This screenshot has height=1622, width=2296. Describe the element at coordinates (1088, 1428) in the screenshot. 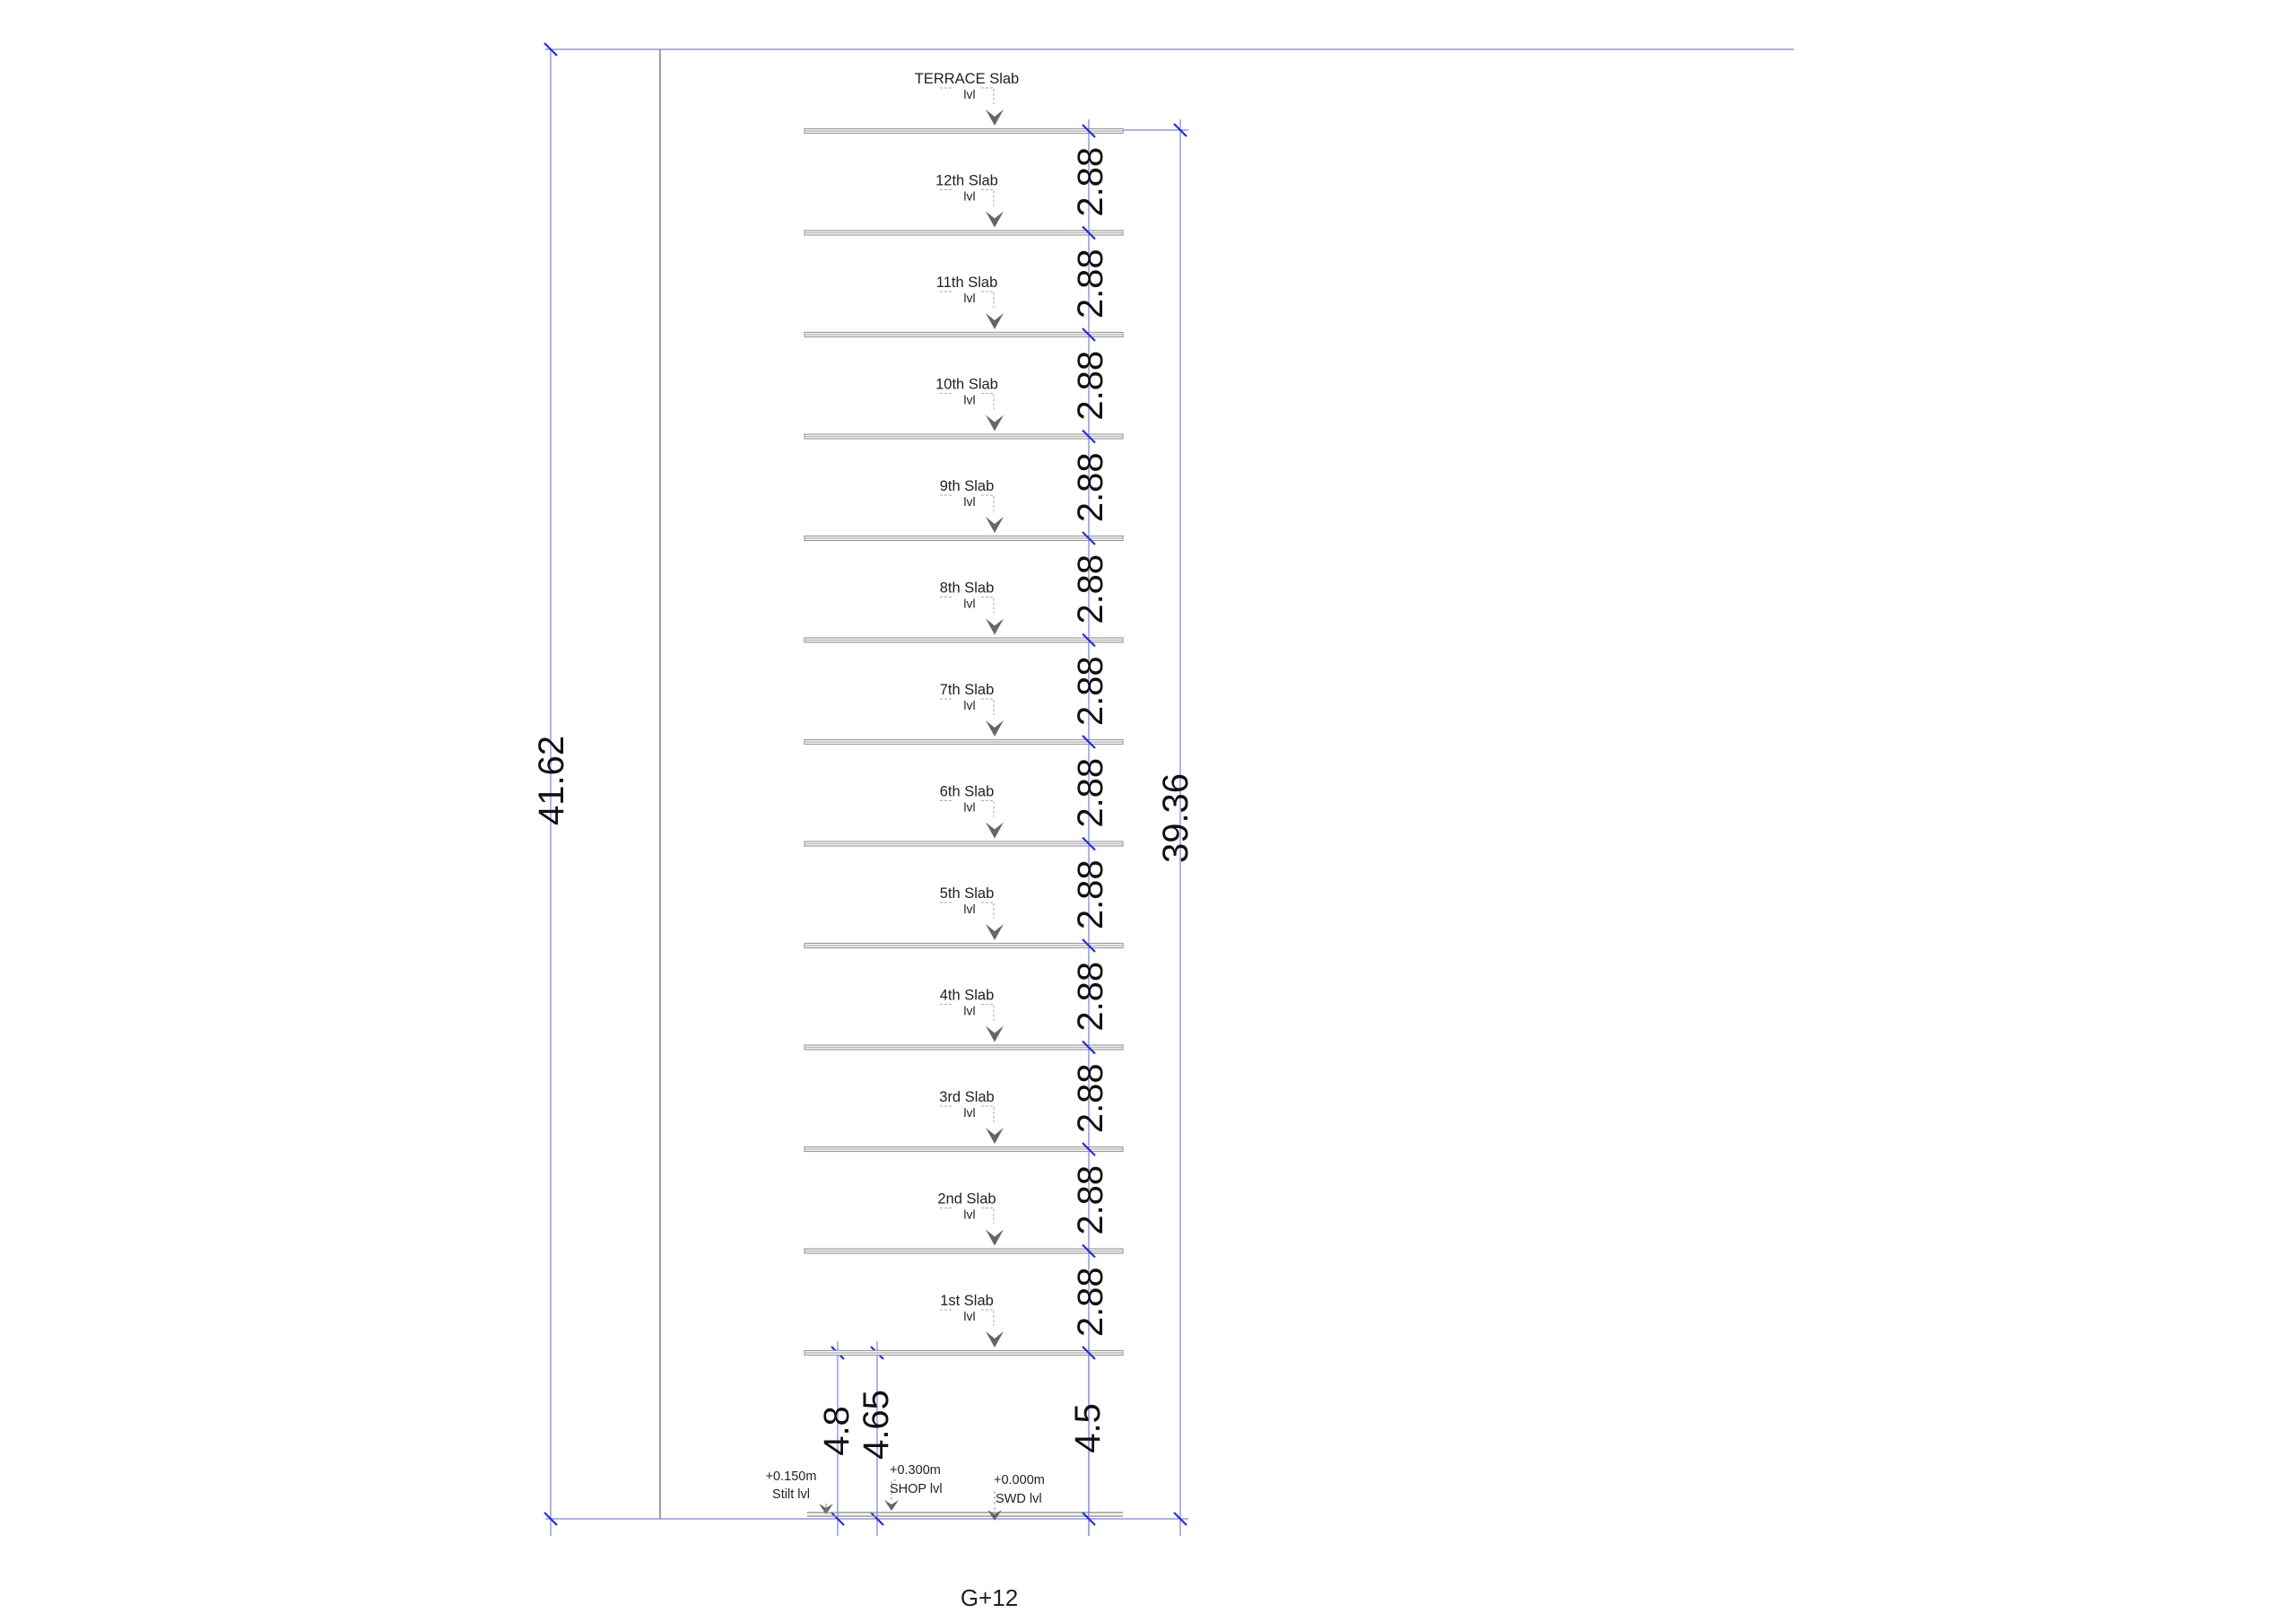

I see `swd-to-first-dimension: 4.5` at that location.